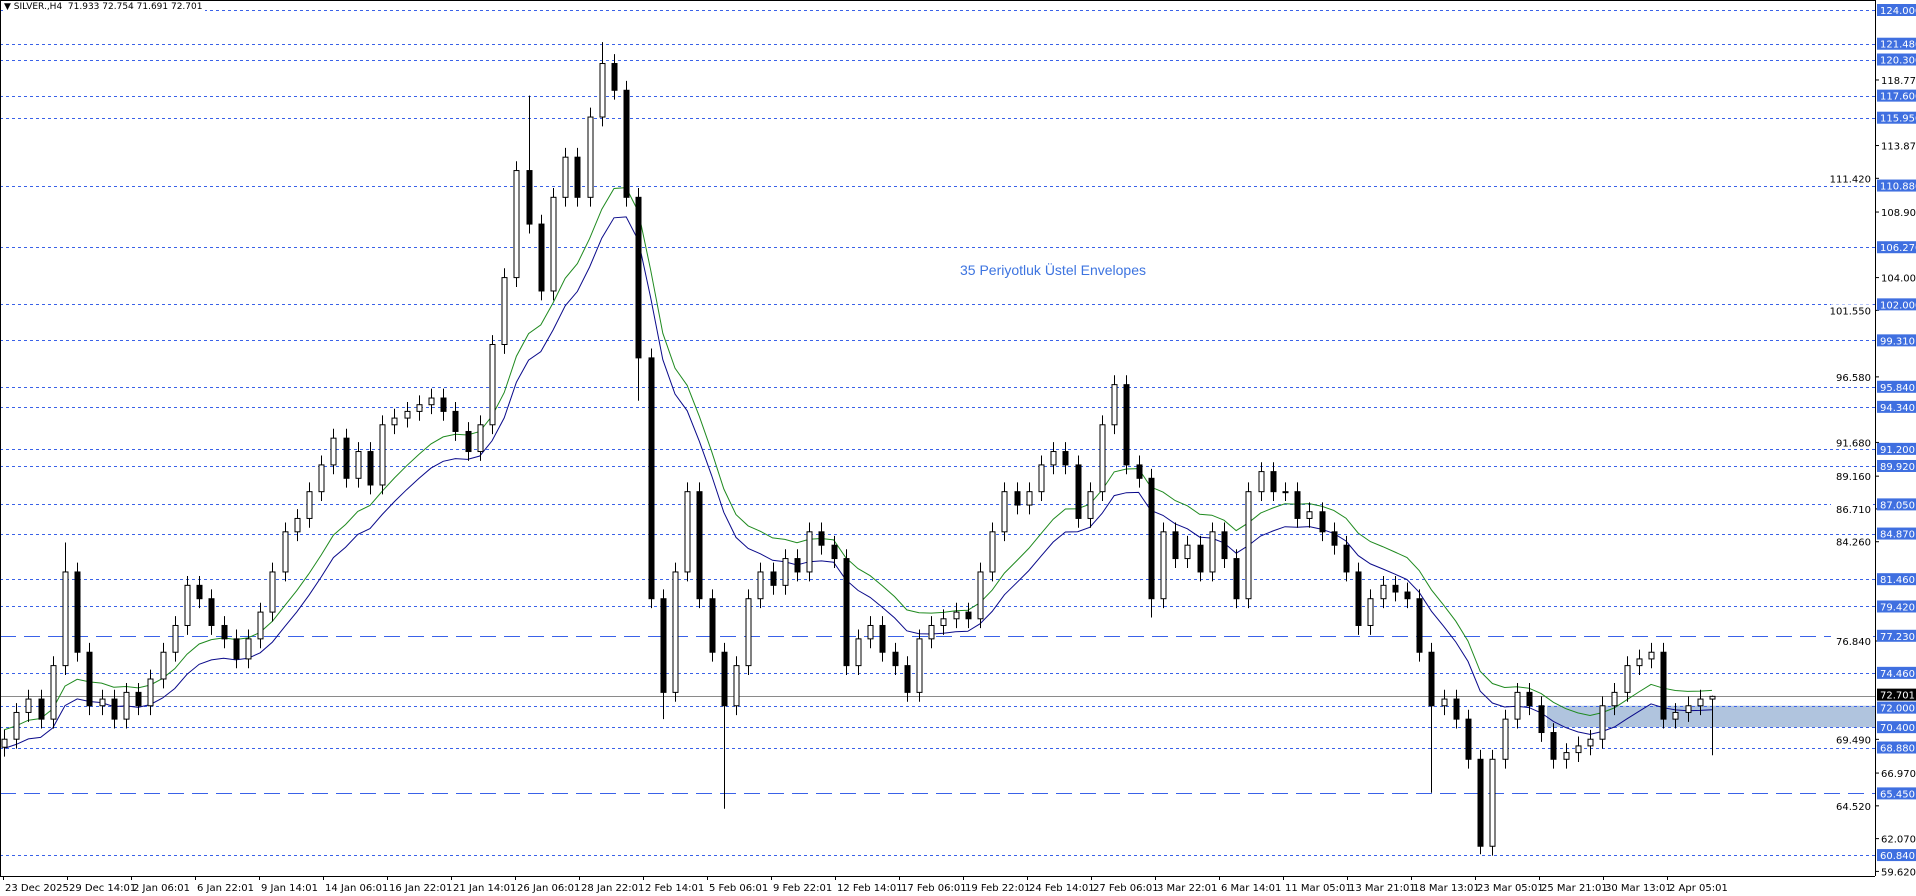  What do you see at coordinates (1896, 606) in the screenshot?
I see `level-price-label: 79.420` at bounding box center [1896, 606].